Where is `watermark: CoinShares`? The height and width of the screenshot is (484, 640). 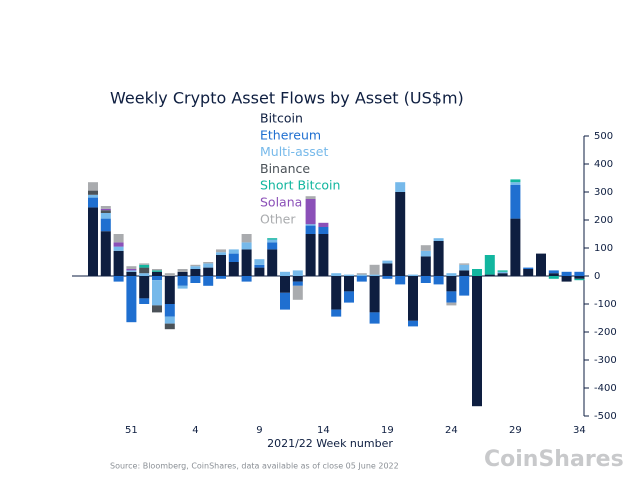 watermark: CoinShares is located at coordinates (554, 459).